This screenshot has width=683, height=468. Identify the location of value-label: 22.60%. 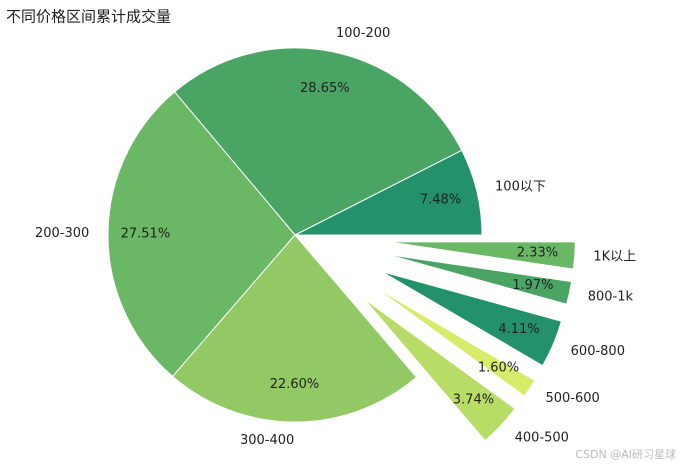
(295, 384).